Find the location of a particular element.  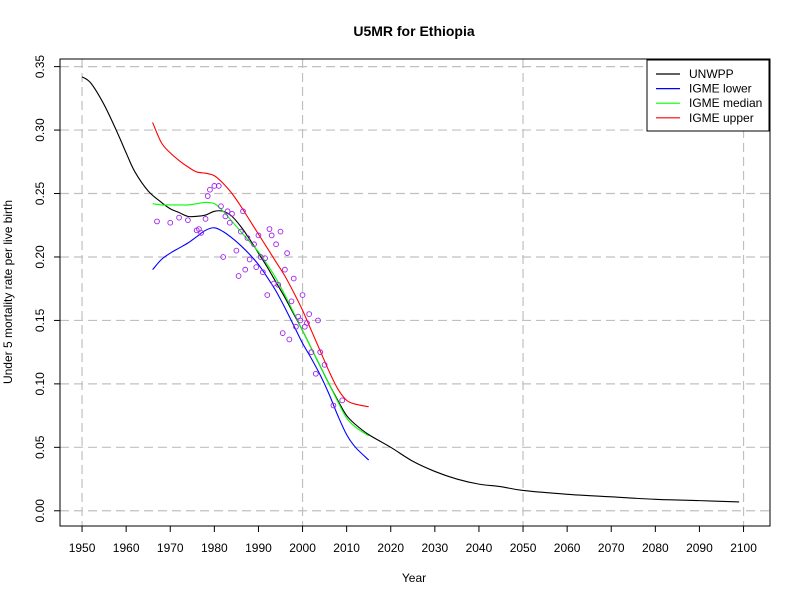

y-tick-label: 0.20 is located at coordinates (40, 257).